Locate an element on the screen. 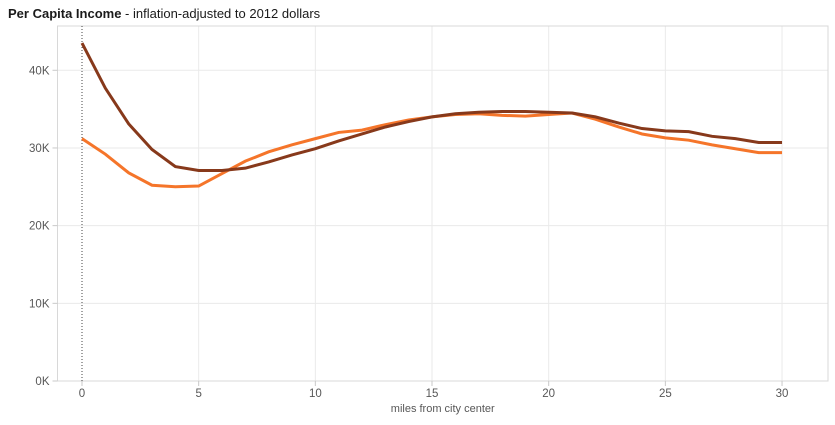 This screenshot has width=835, height=425. x-tick-label: 5 is located at coordinates (198, 394).